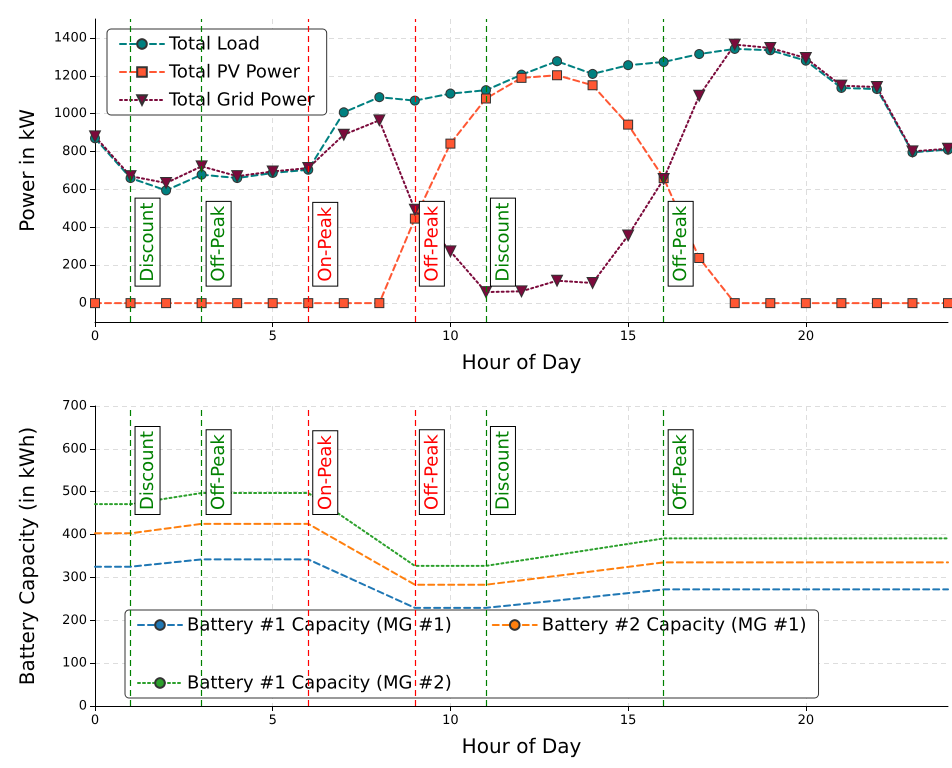 The width and height of the screenshot is (952, 768). Describe the element at coordinates (674, 625) in the screenshot. I see `legend-label: Battery #2 Capacity (MG #1)` at that location.